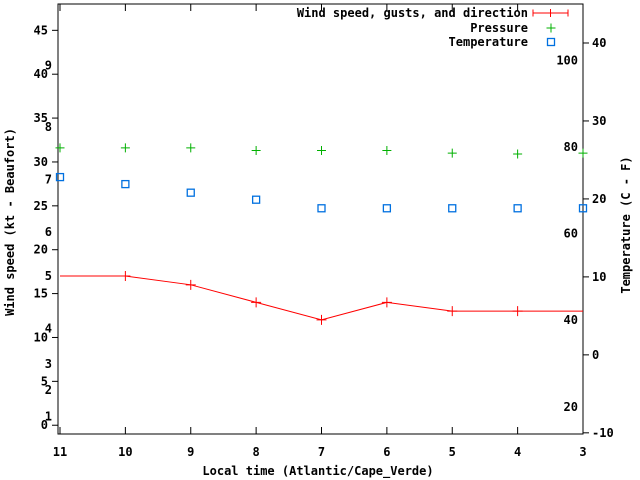  Describe the element at coordinates (321, 192) in the screenshot. I see `temperature-series` at that location.